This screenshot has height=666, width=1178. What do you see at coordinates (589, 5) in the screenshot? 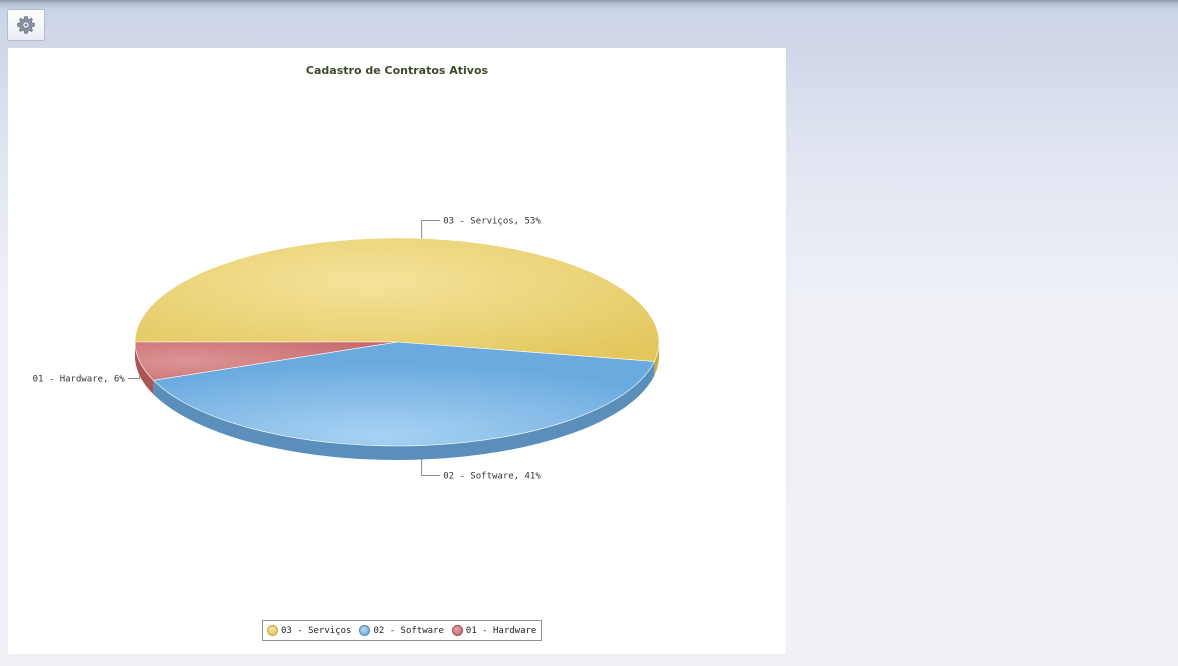
I see `top-shadow` at bounding box center [589, 5].